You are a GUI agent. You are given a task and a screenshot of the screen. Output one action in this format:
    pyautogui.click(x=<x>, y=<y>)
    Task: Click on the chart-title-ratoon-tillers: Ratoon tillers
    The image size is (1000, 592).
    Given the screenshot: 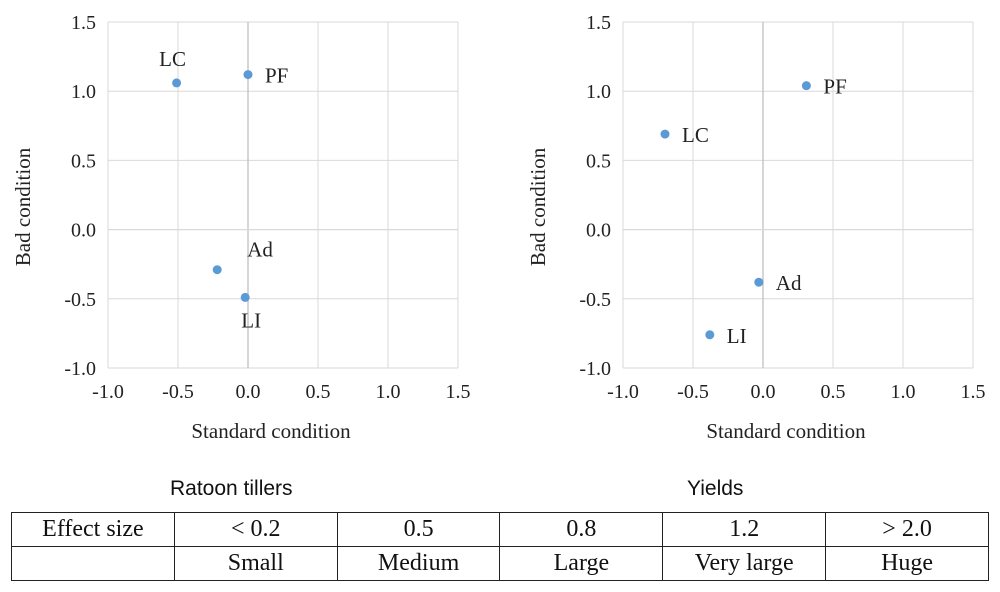 What is the action you would take?
    pyautogui.click(x=231, y=488)
    